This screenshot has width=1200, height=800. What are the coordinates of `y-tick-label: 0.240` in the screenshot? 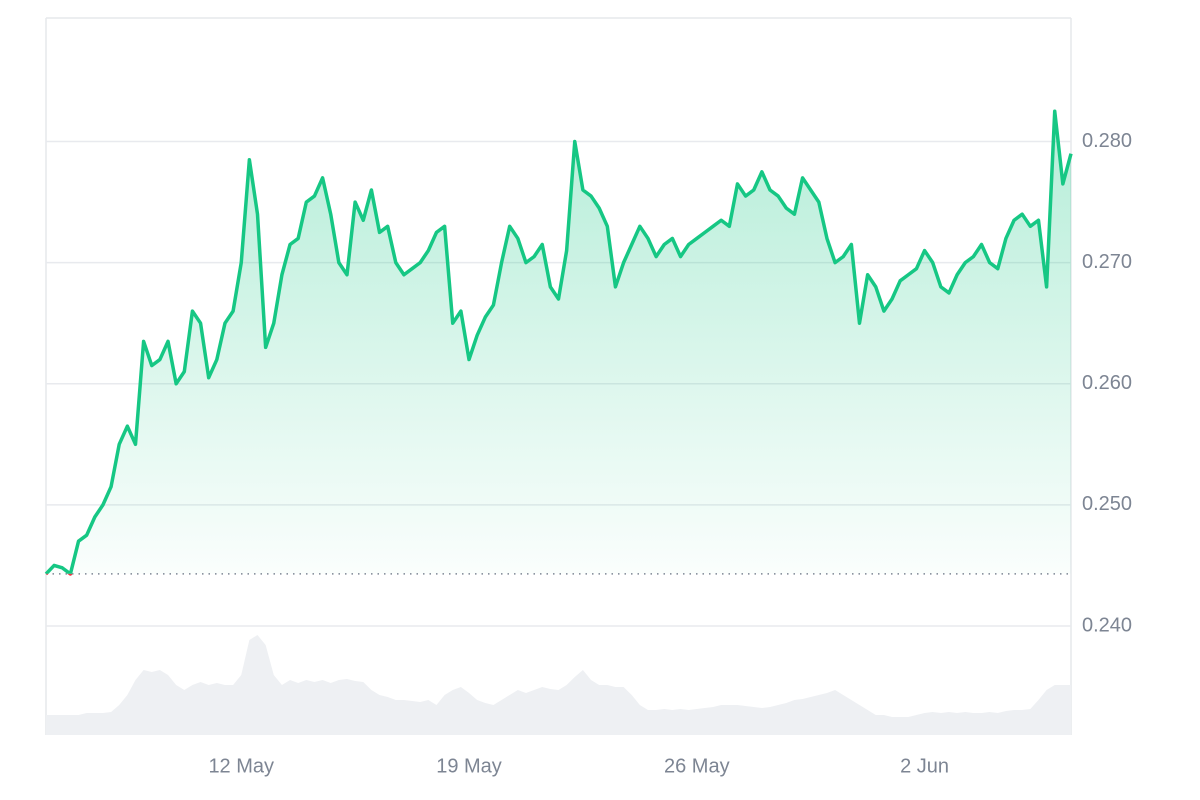 It's located at (1107, 625).